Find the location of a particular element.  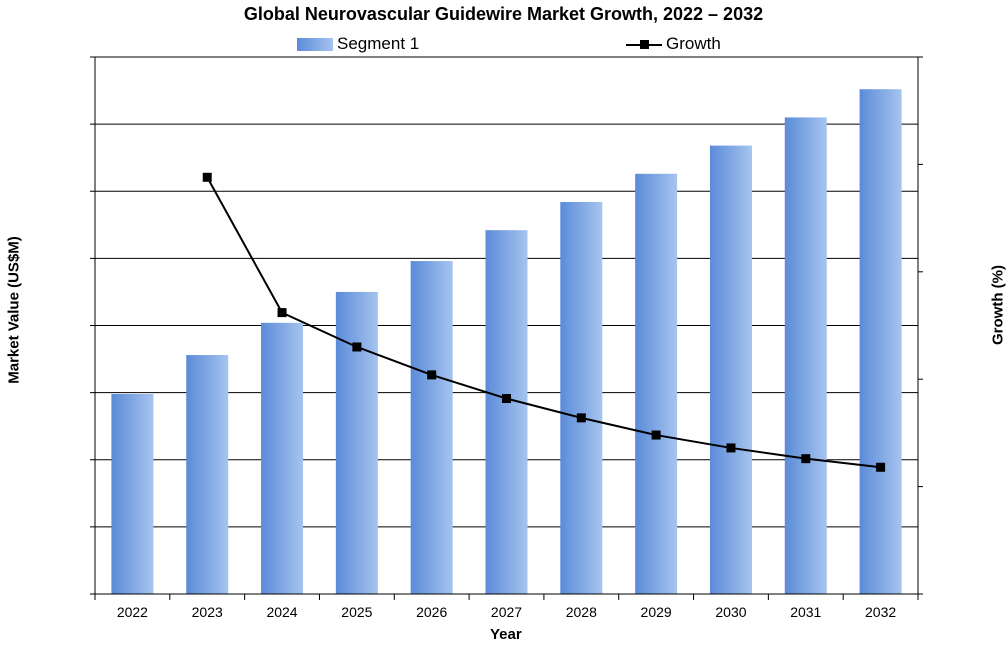

growth-point-2028 is located at coordinates (581, 418).